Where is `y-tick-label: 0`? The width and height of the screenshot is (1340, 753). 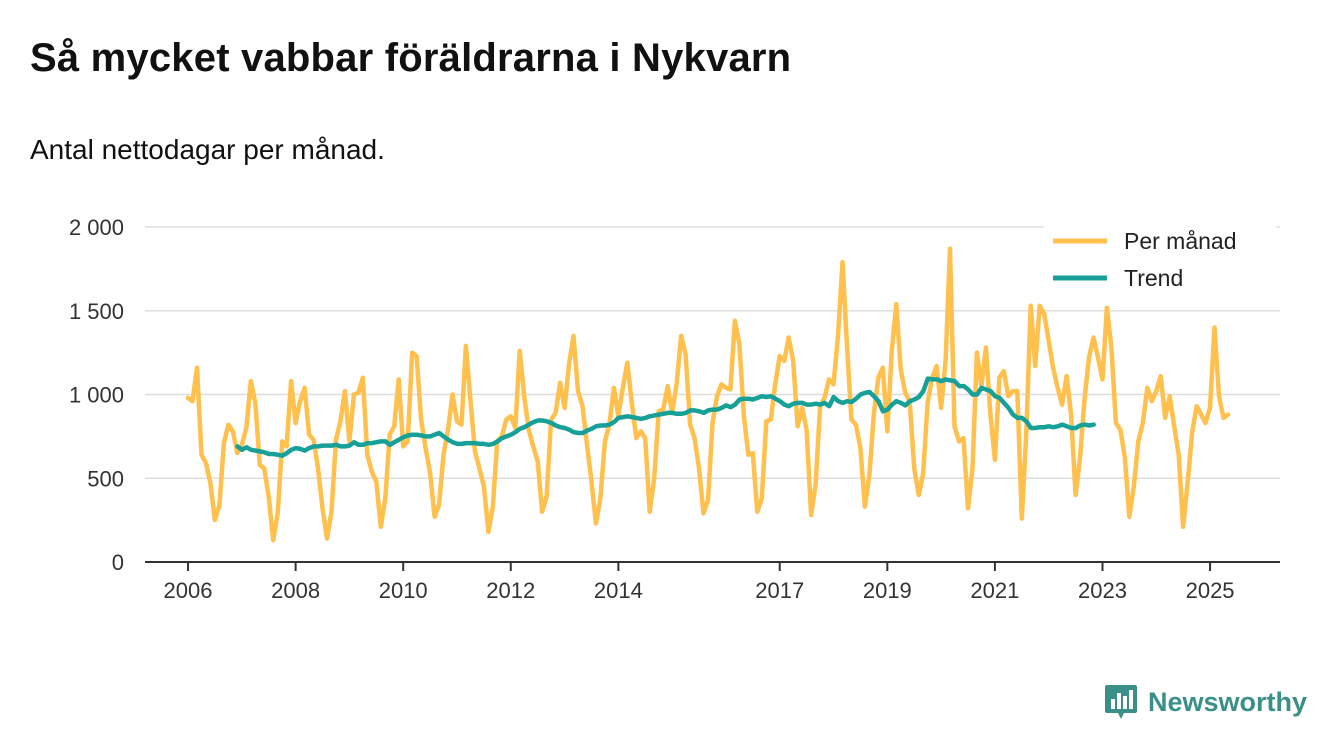 y-tick-label: 0 is located at coordinates (118, 562).